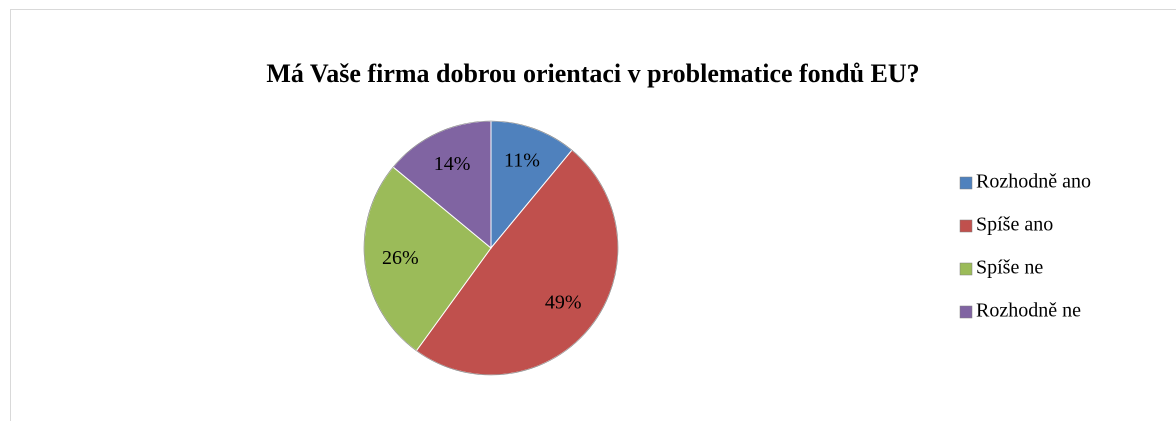 This screenshot has width=1176, height=421. I want to click on legend-label: Spíše ano, so click(1014, 225).